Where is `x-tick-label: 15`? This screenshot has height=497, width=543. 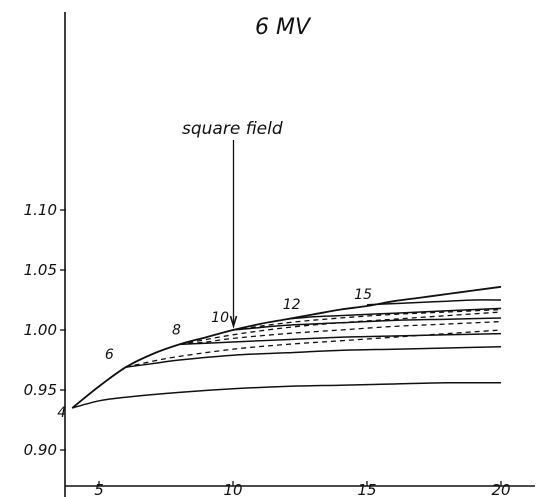
x-tick-label: 15 is located at coordinates (366, 489).